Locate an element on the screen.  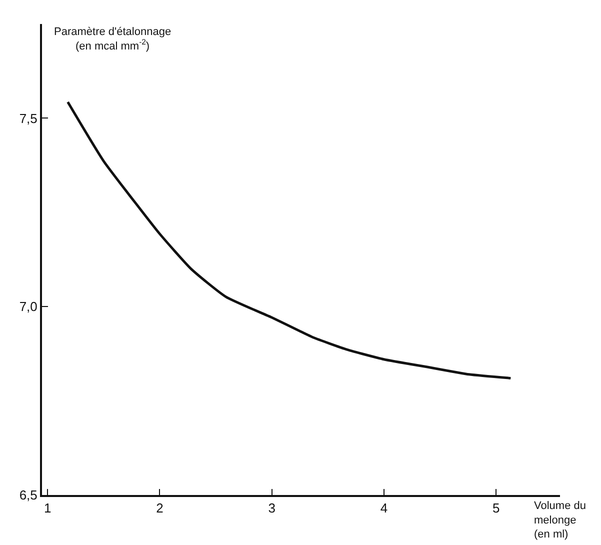
x-tick-label: 4 is located at coordinates (384, 508).